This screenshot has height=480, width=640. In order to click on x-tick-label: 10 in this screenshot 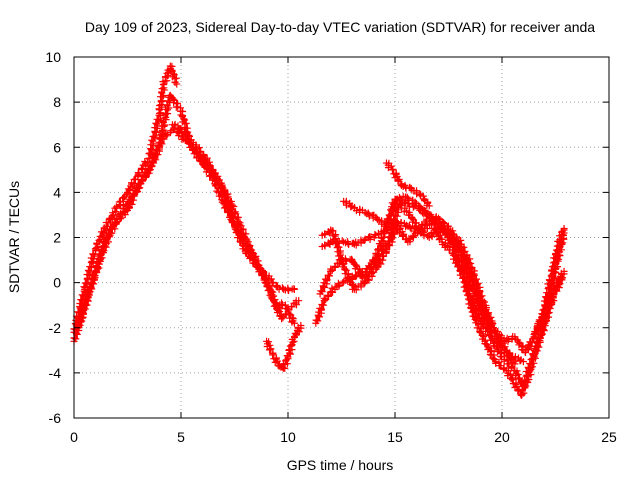, I will do `click(288, 437)`.